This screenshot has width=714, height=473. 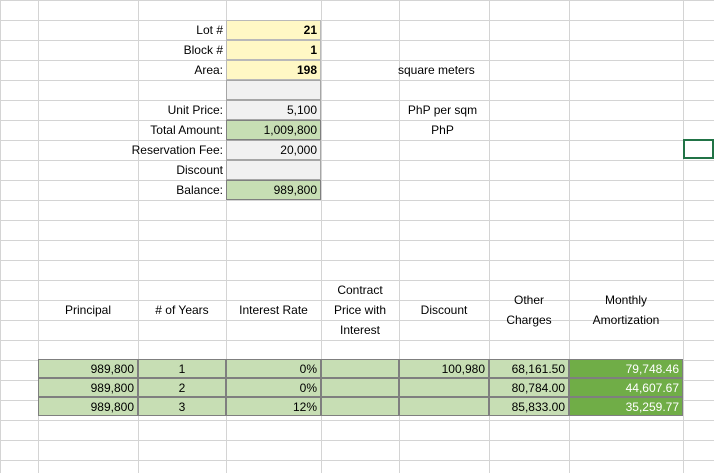 I want to click on header-monthly-amortization: Monthly Amortization, so click(x=626, y=310).